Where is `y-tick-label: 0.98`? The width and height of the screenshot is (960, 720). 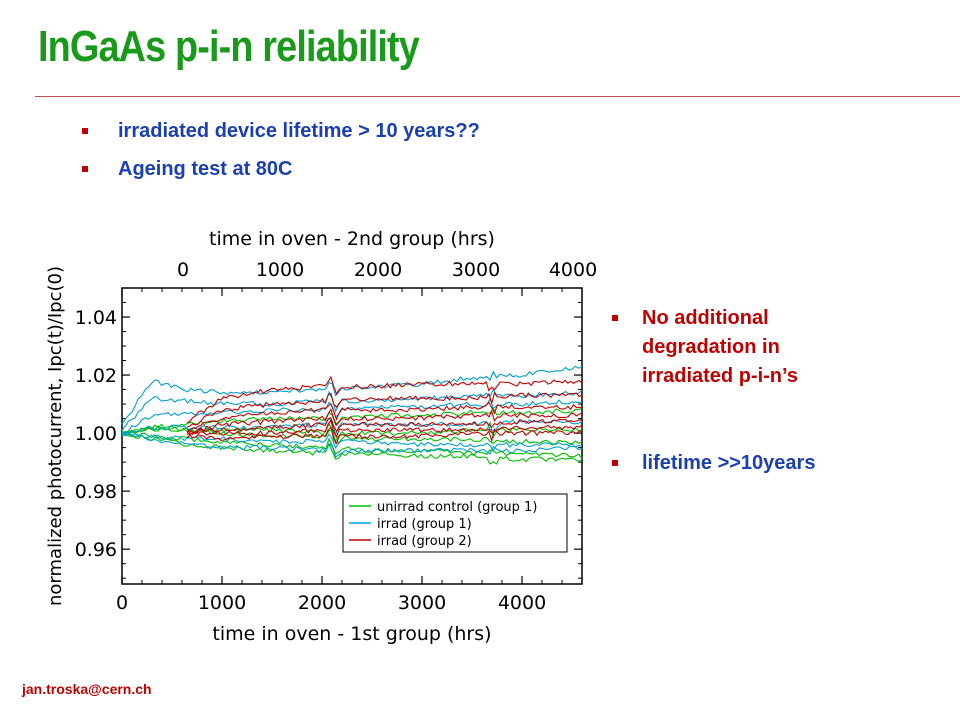
y-tick-label: 0.98 is located at coordinates (96, 492).